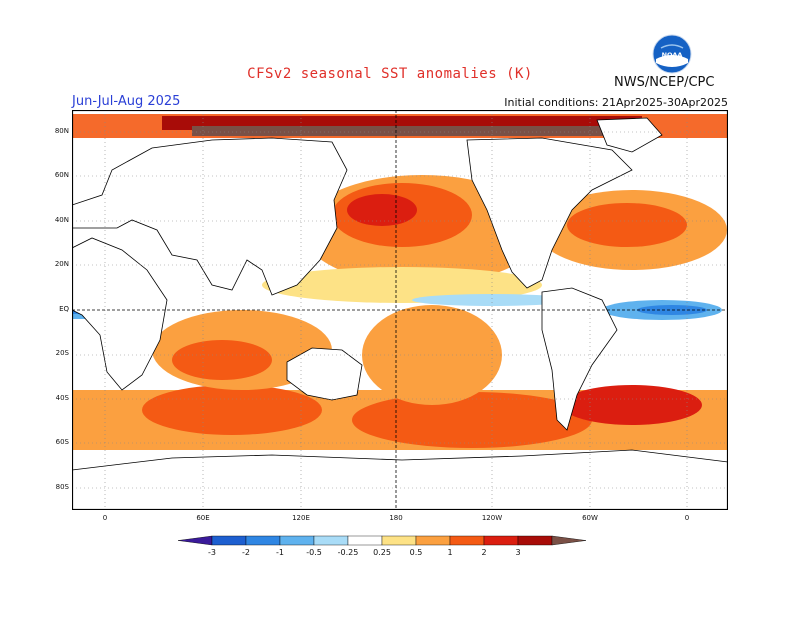  I want to click on lat-tick-label: 20N, so click(61, 264).